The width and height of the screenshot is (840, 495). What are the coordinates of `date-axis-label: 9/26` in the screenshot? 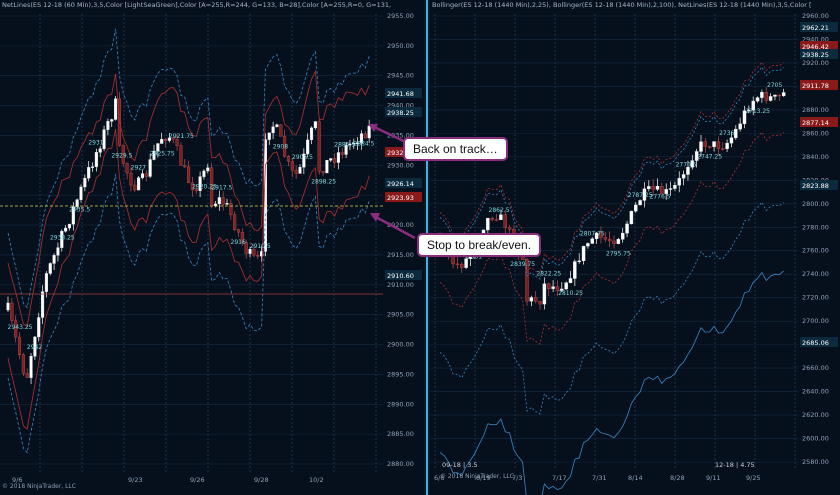 It's located at (197, 480).